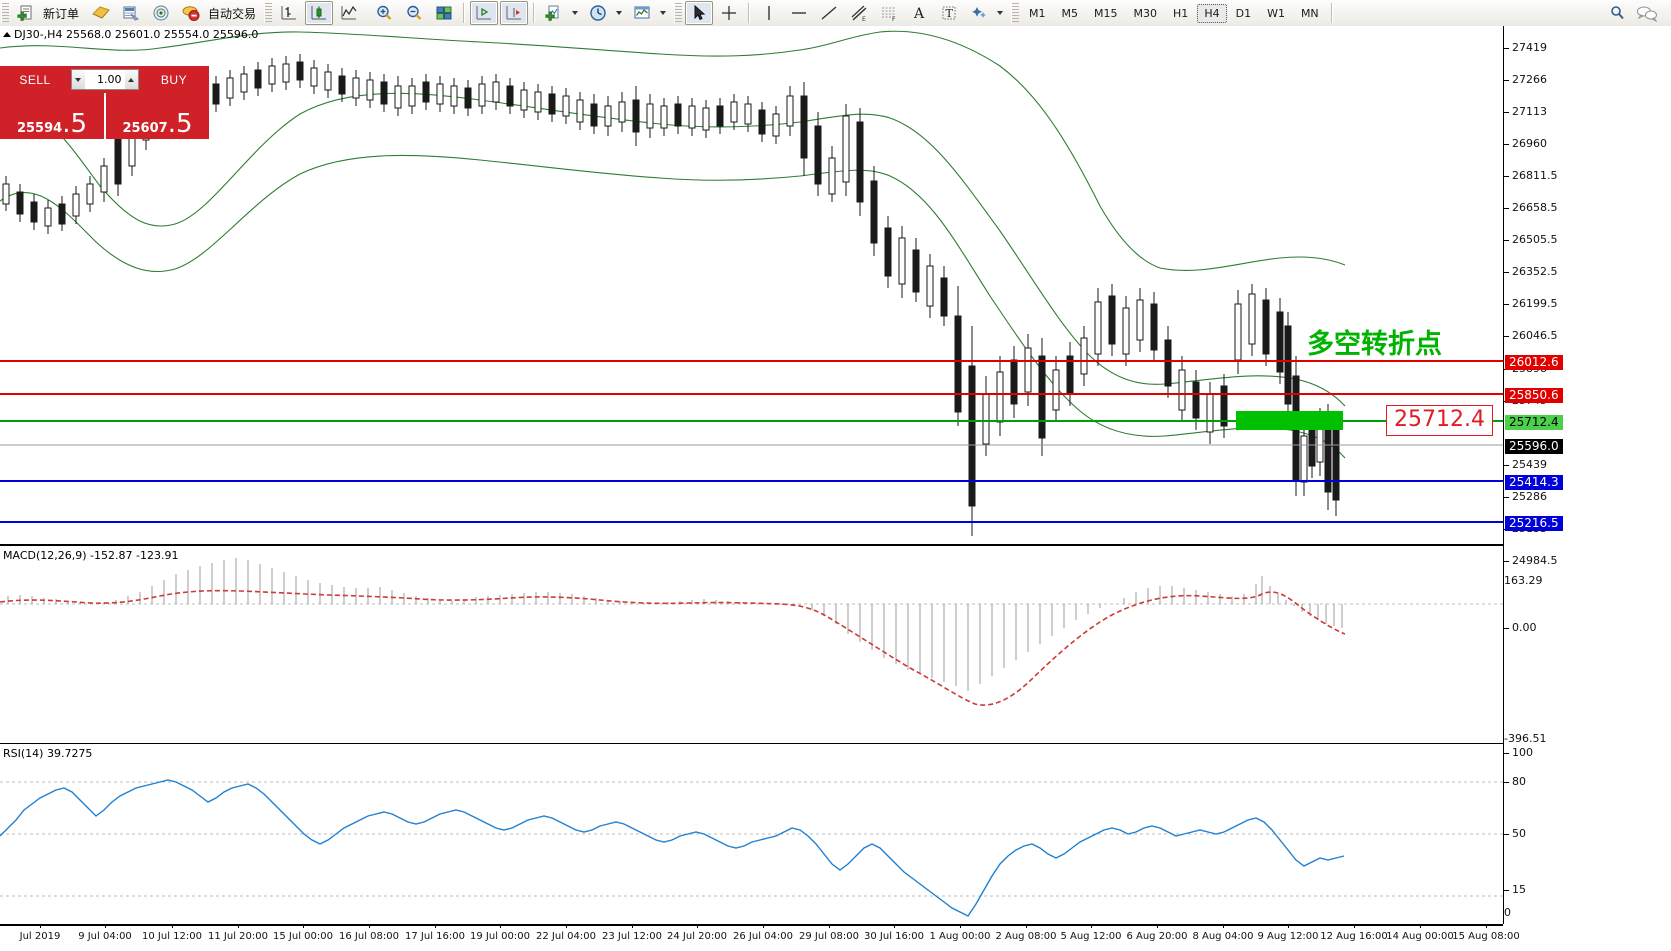 Image resolution: width=1671 pixels, height=951 pixels. Describe the element at coordinates (26, 13) in the screenshot. I see `new-order-icon` at that location.